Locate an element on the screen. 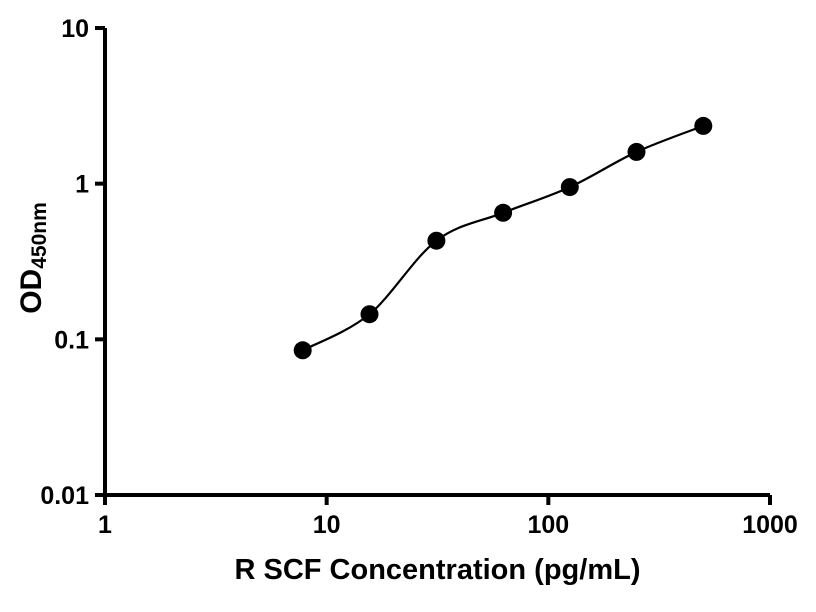 This screenshot has height=612, width=816. y-axis-title: OD450nm is located at coordinates (32, 258).